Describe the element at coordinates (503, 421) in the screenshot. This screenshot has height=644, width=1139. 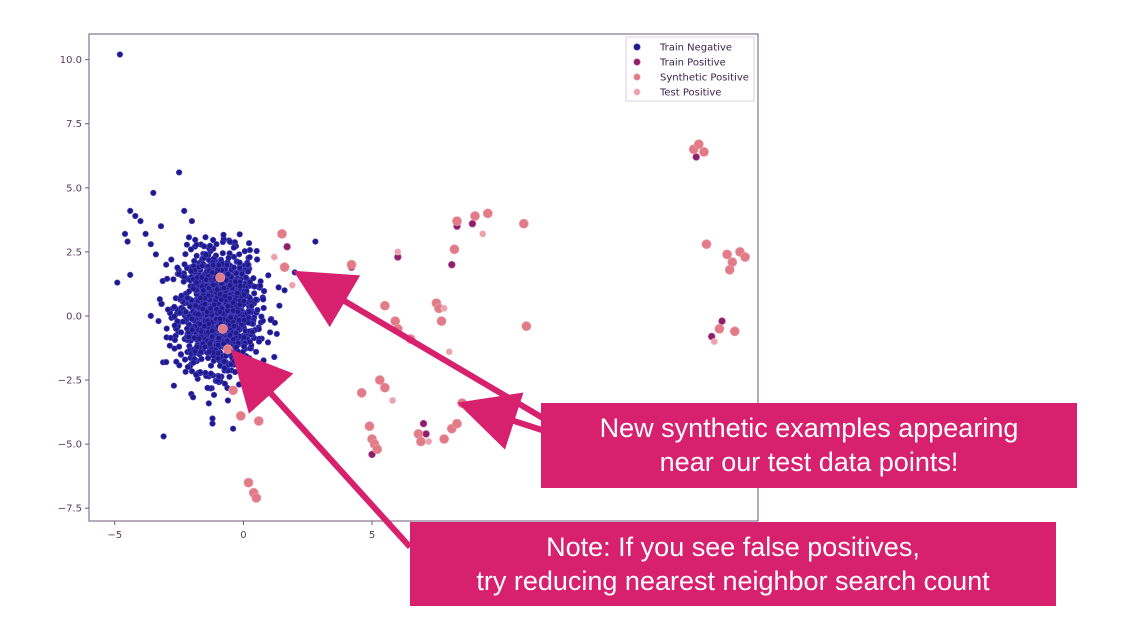
I see `arrow-synthetic-lower` at that location.